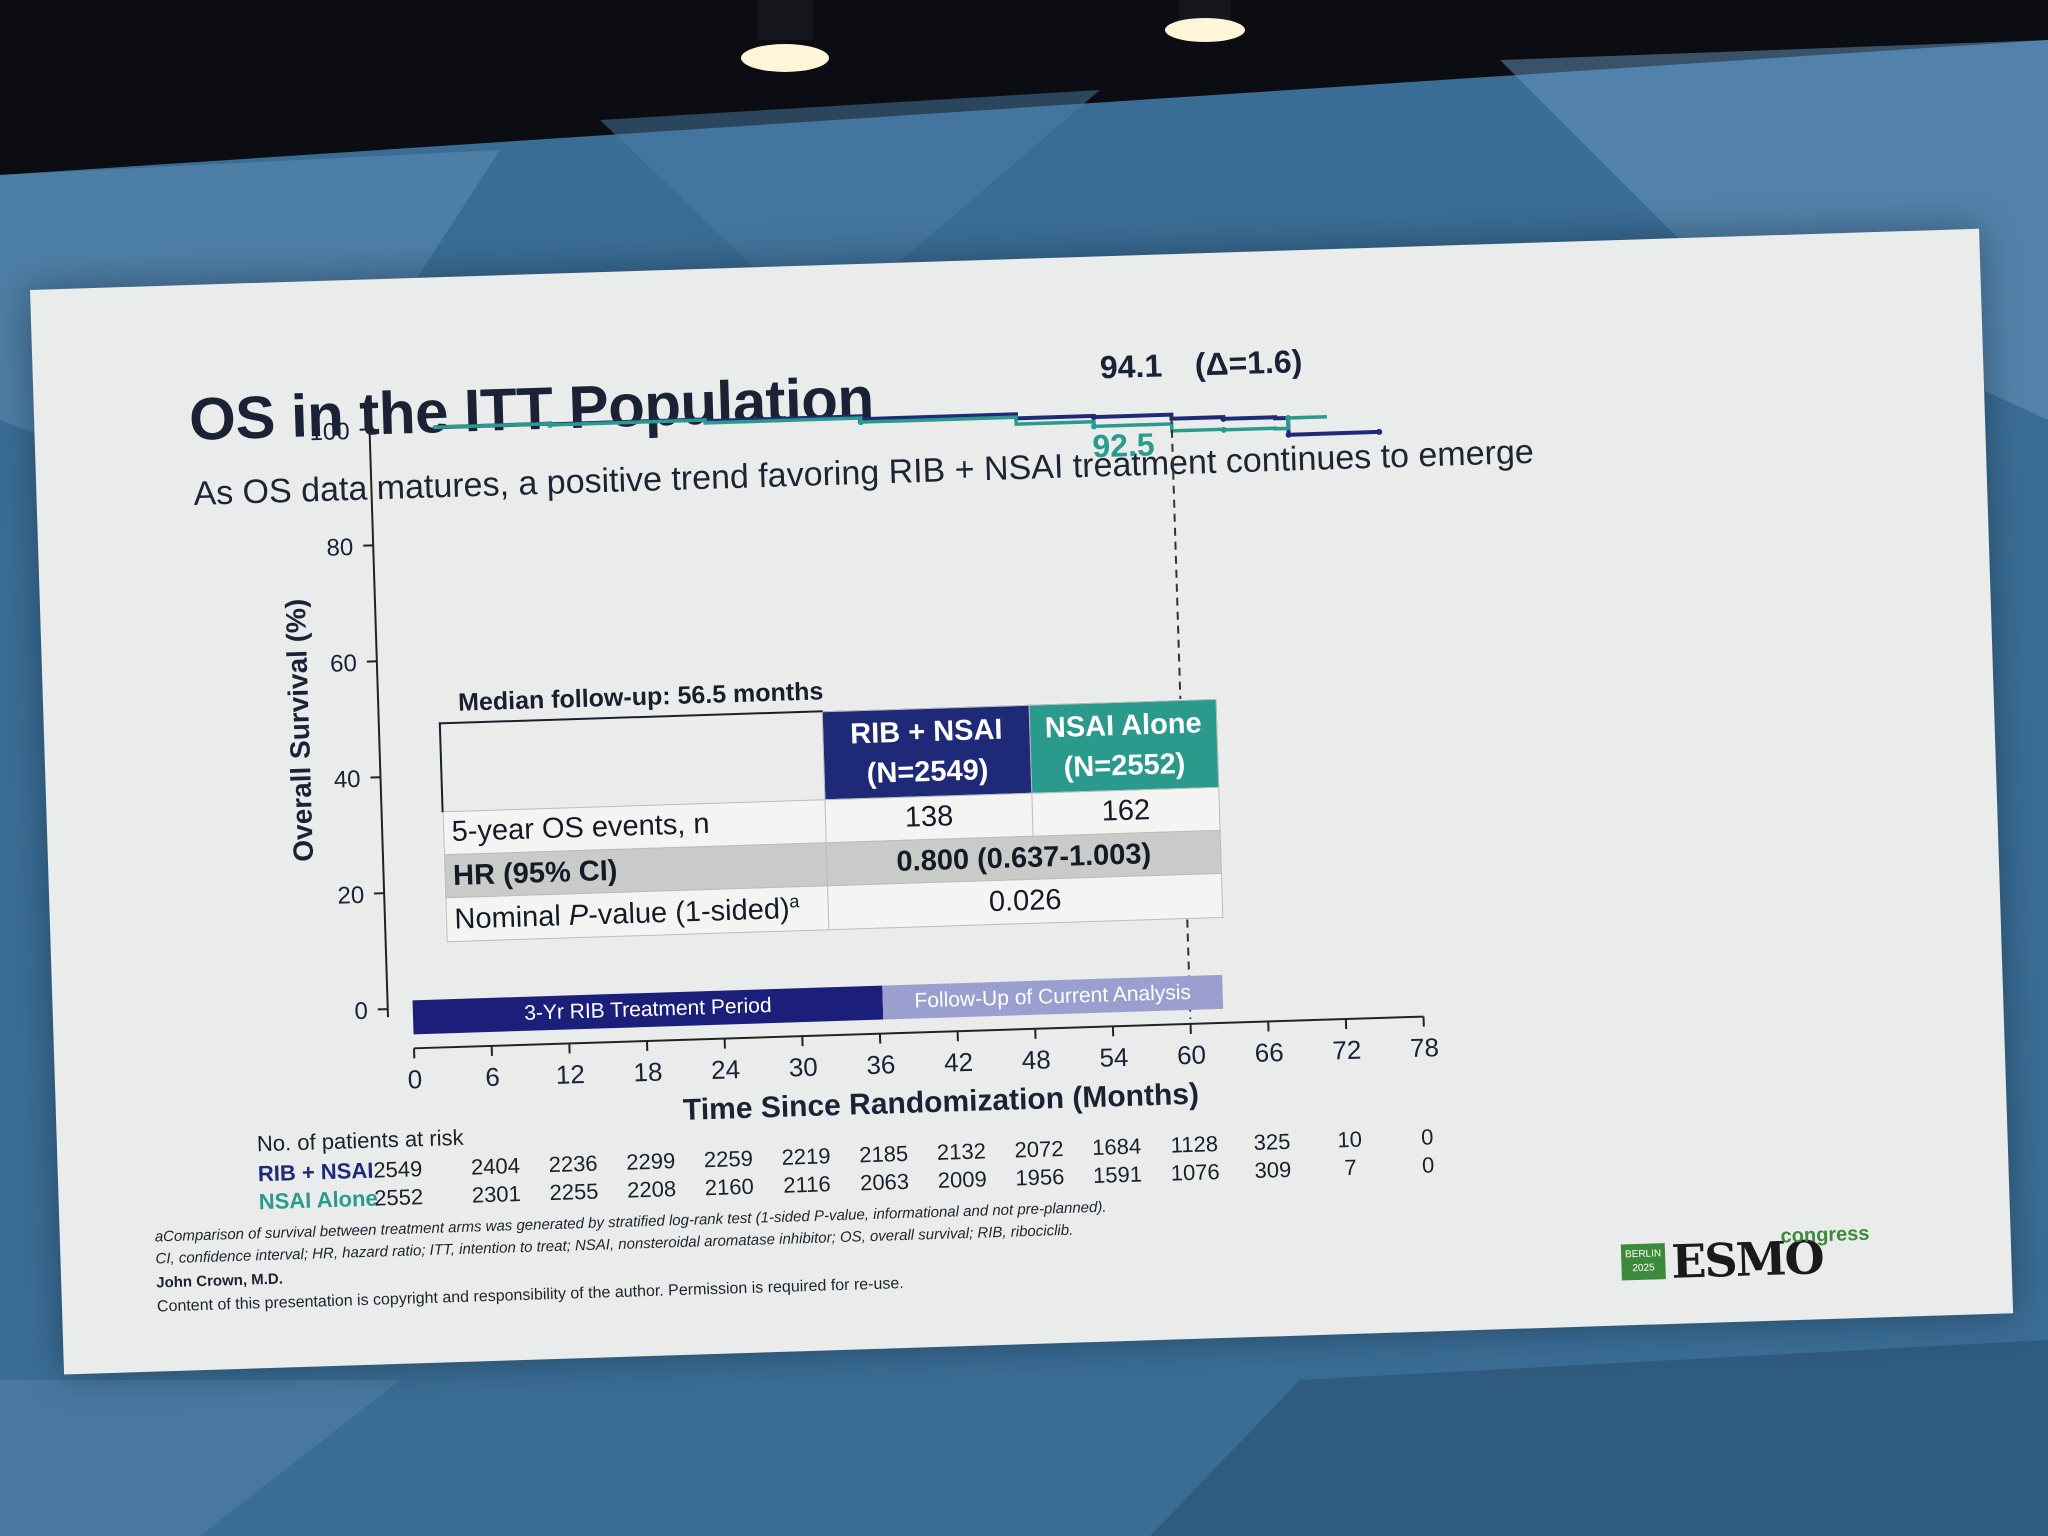  Describe the element at coordinates (379, 718) in the screenshot. I see `y-axis-line` at that location.